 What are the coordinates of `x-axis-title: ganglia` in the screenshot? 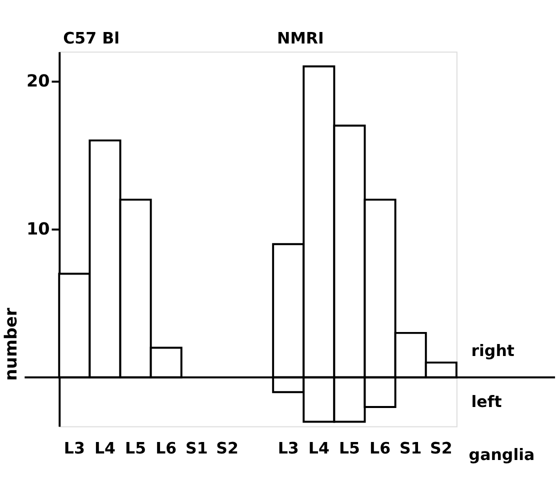 It's located at (501, 454).